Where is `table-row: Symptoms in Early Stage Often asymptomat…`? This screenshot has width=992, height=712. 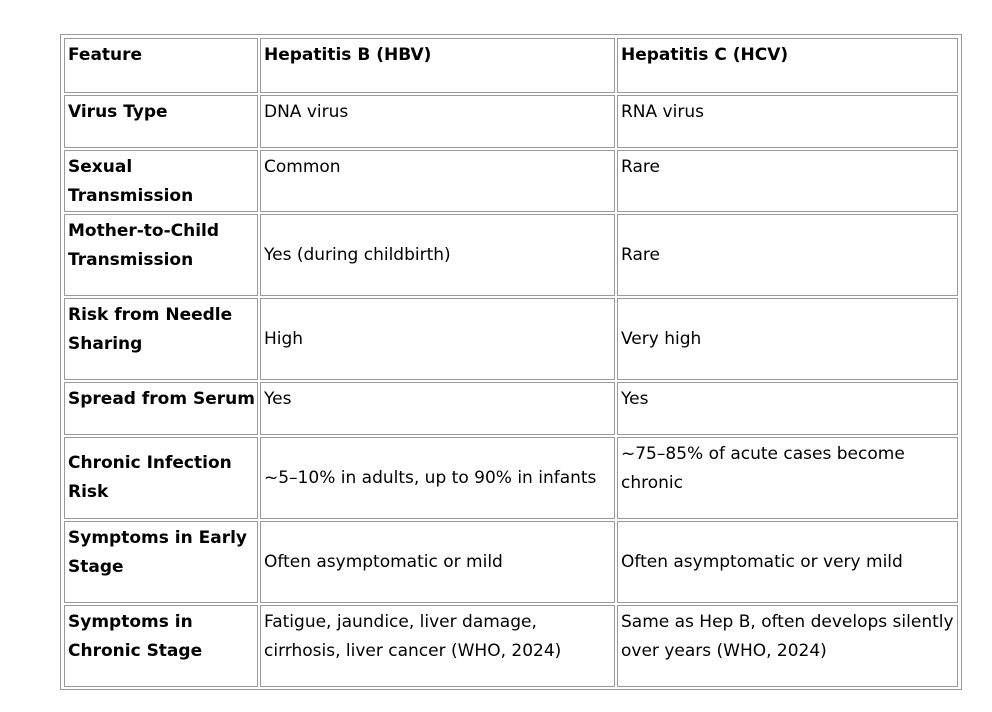
table-row: Symptoms in Early Stage Often asymptomat… is located at coordinates (511, 562).